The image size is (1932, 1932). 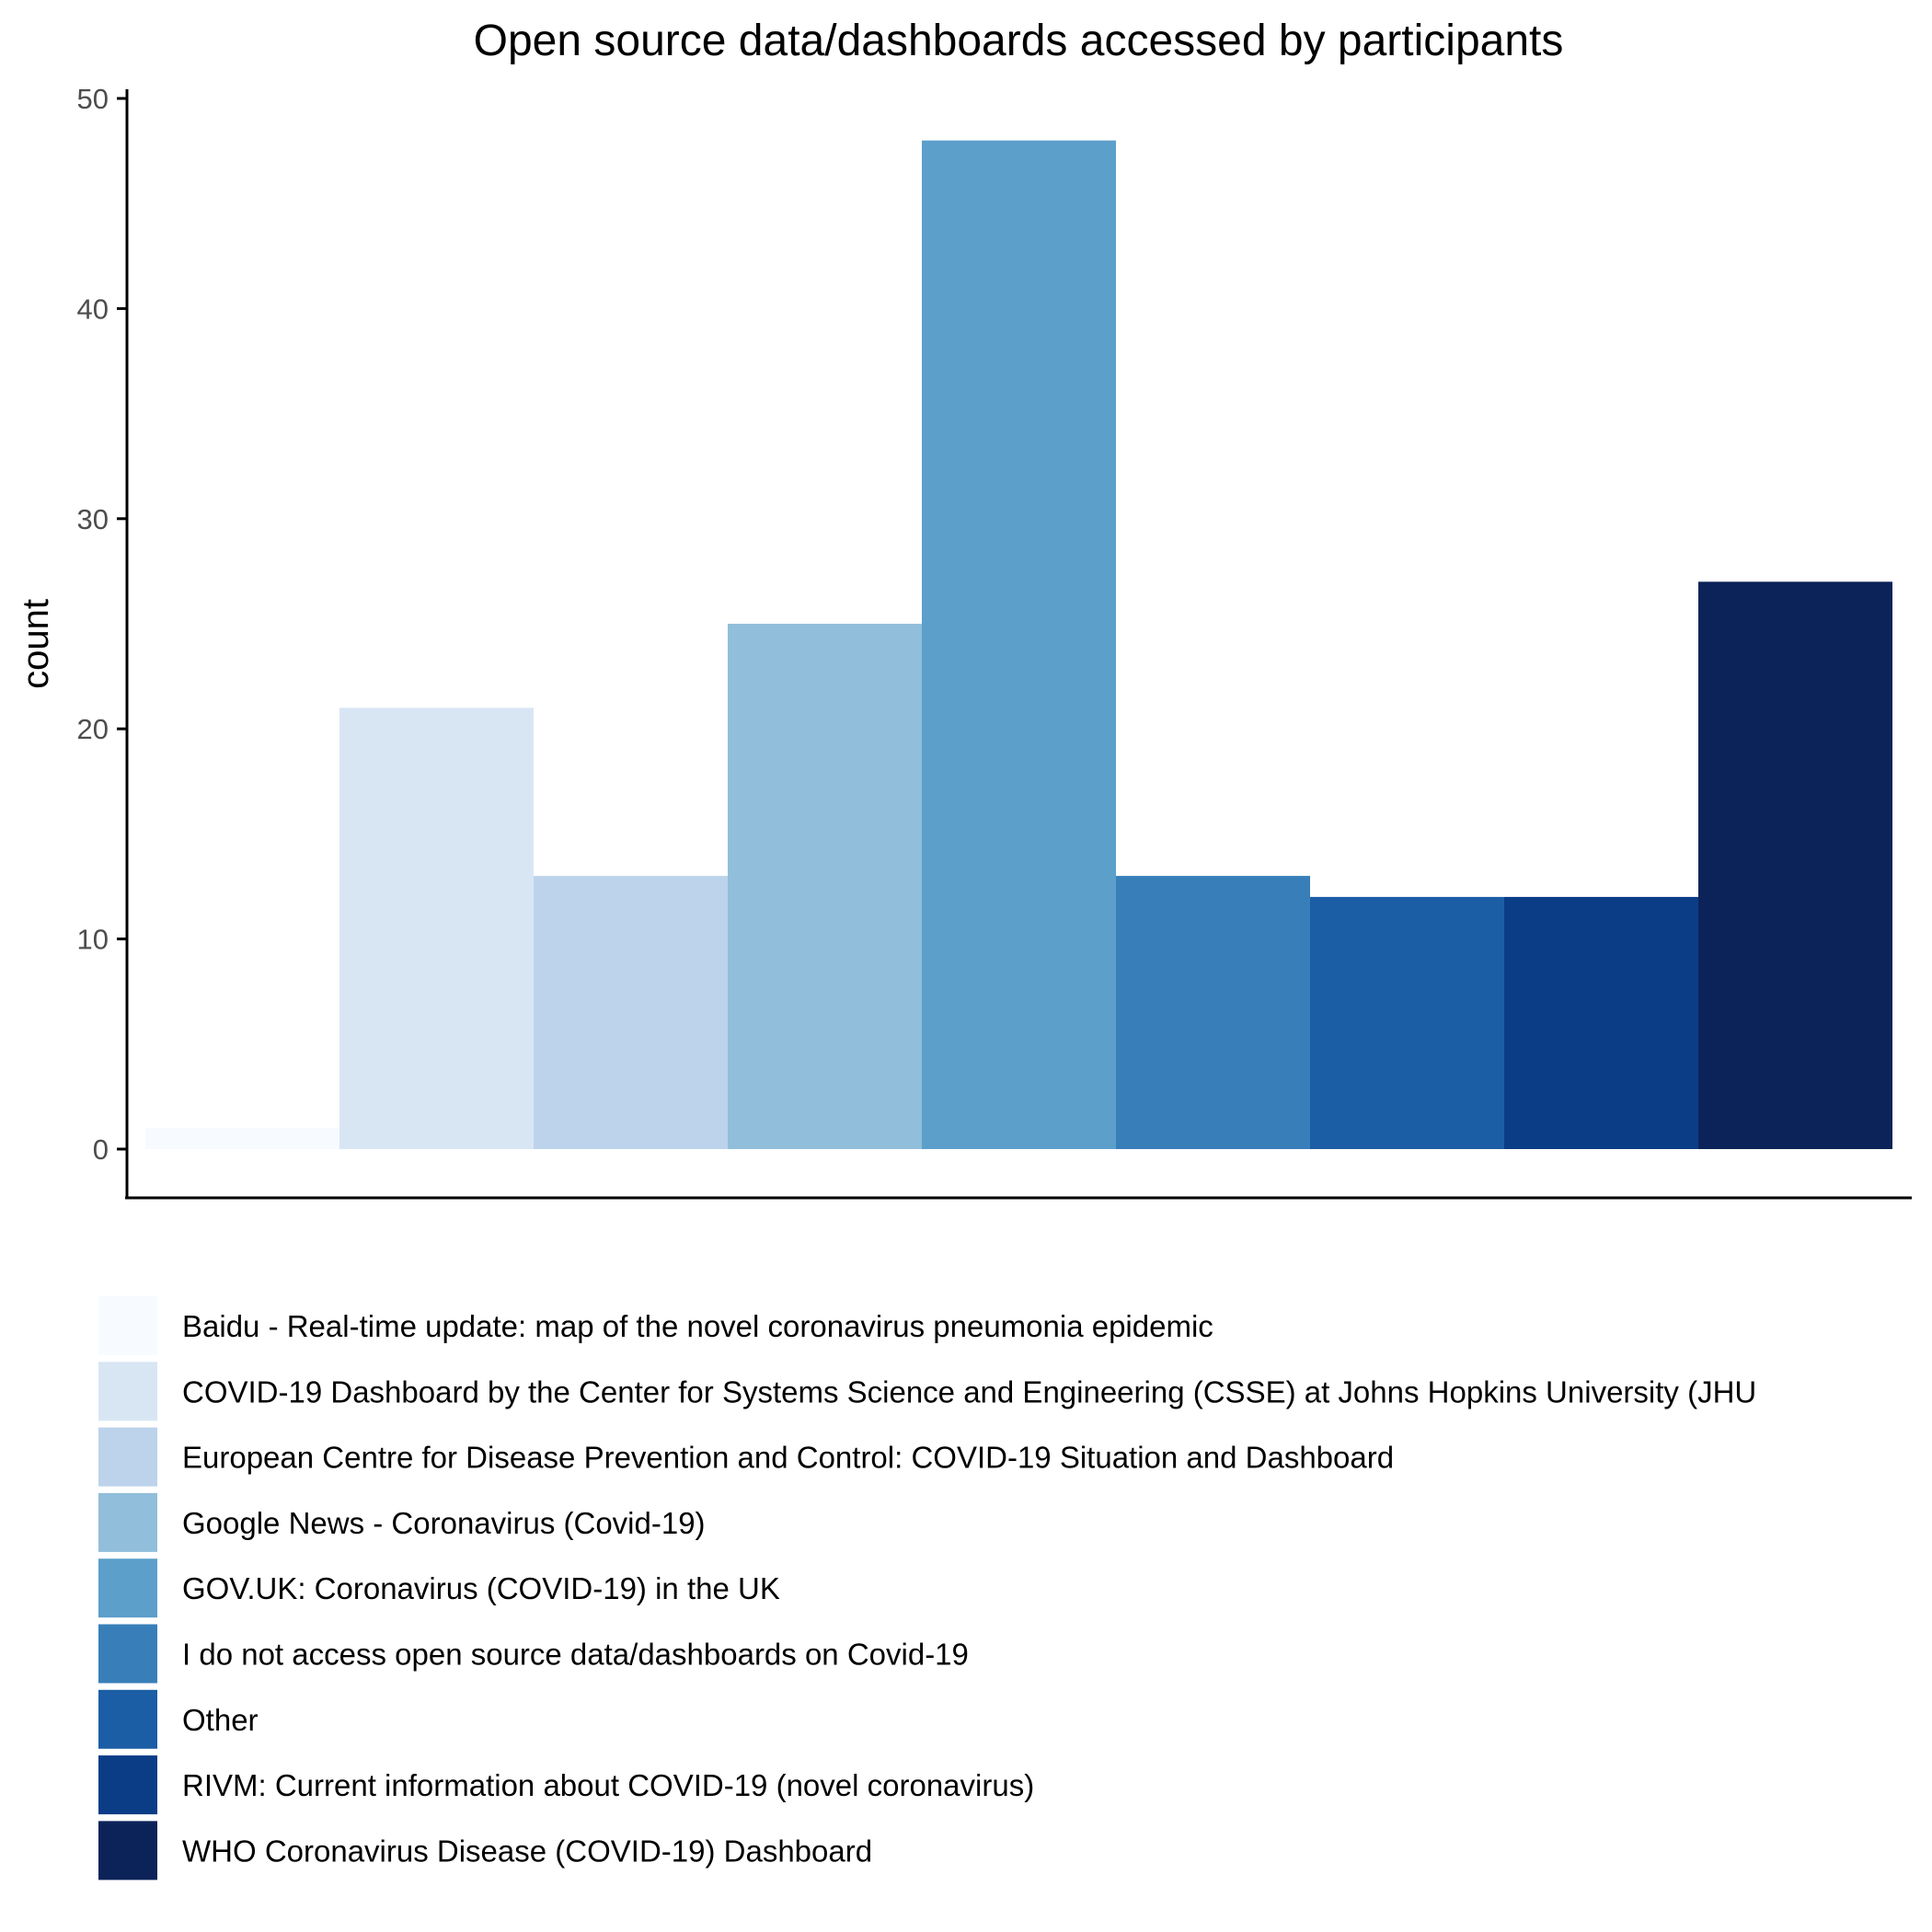 I want to click on y-tick-label: 10, so click(x=93, y=940).